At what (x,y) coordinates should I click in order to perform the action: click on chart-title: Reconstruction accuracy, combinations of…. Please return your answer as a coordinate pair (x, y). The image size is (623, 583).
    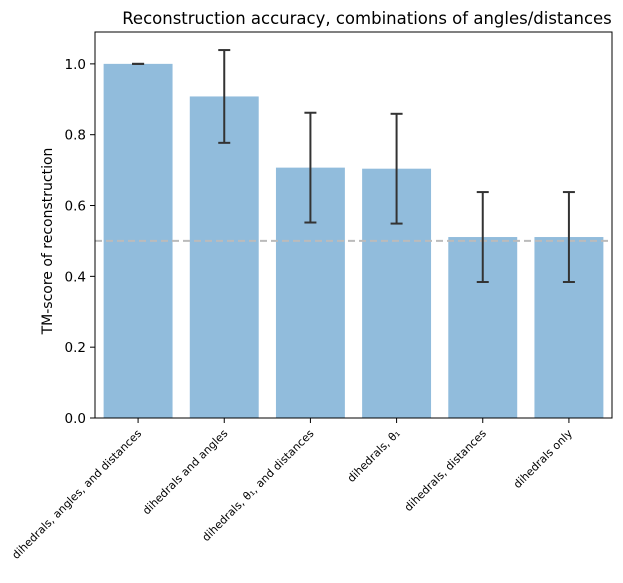
    Looking at the image, I should click on (367, 18).